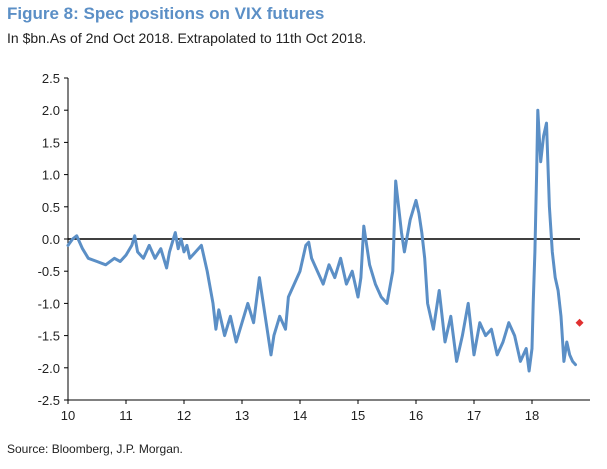  I want to click on y-tick-label: 1.0, so click(51, 175).